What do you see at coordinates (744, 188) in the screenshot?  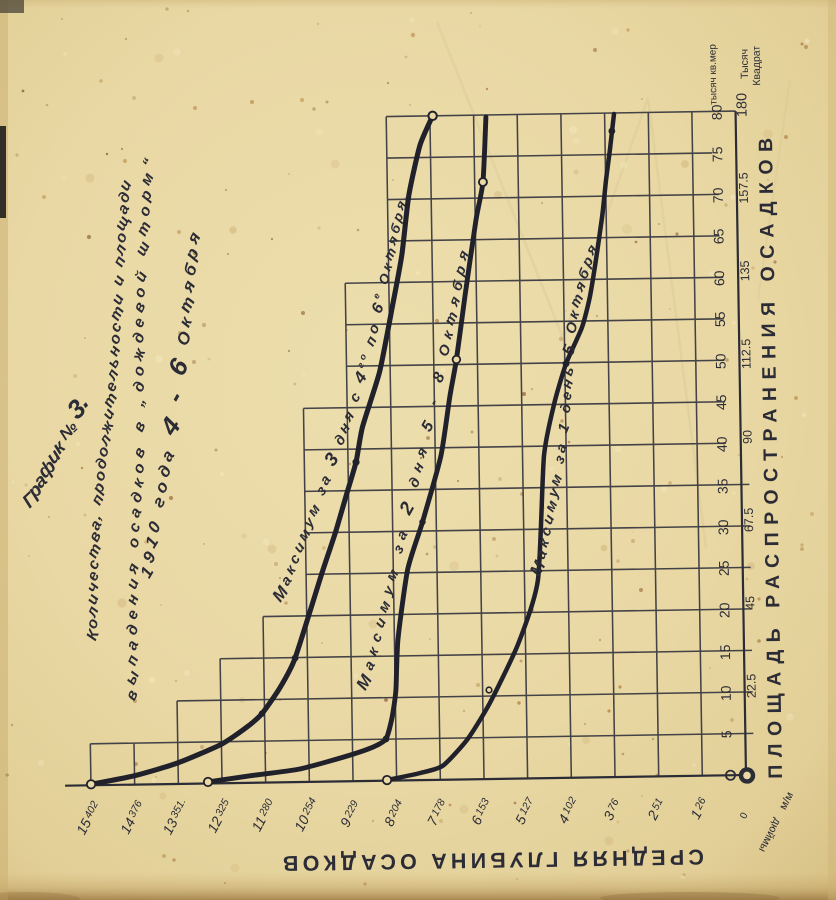 I see `svg-text: 157.5` at bounding box center [744, 188].